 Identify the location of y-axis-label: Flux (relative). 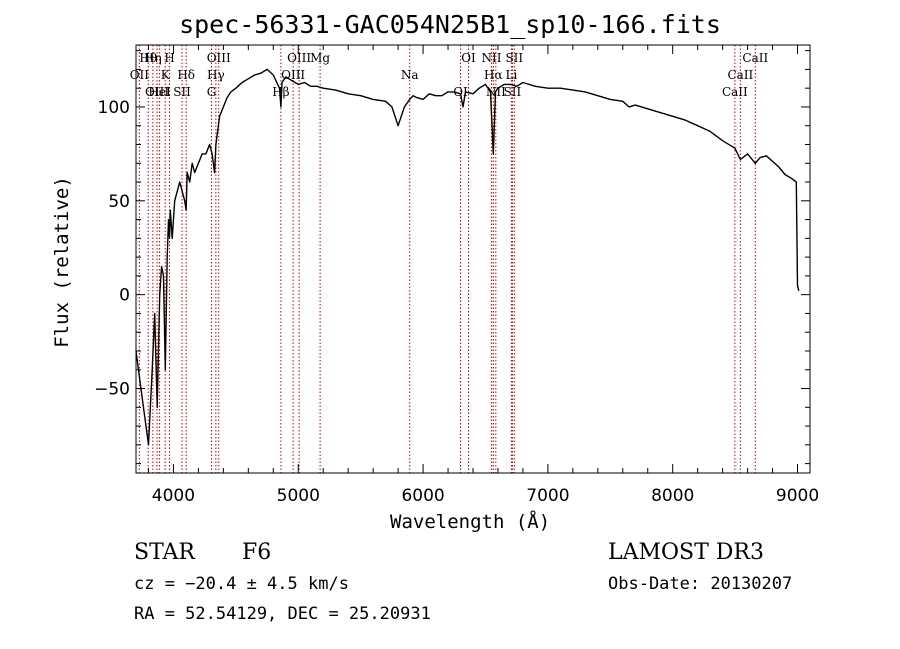
(62, 262).